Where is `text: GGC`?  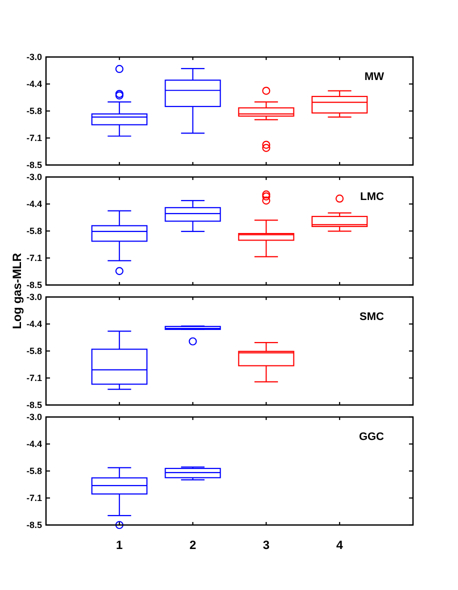 text: GGC is located at coordinates (371, 437).